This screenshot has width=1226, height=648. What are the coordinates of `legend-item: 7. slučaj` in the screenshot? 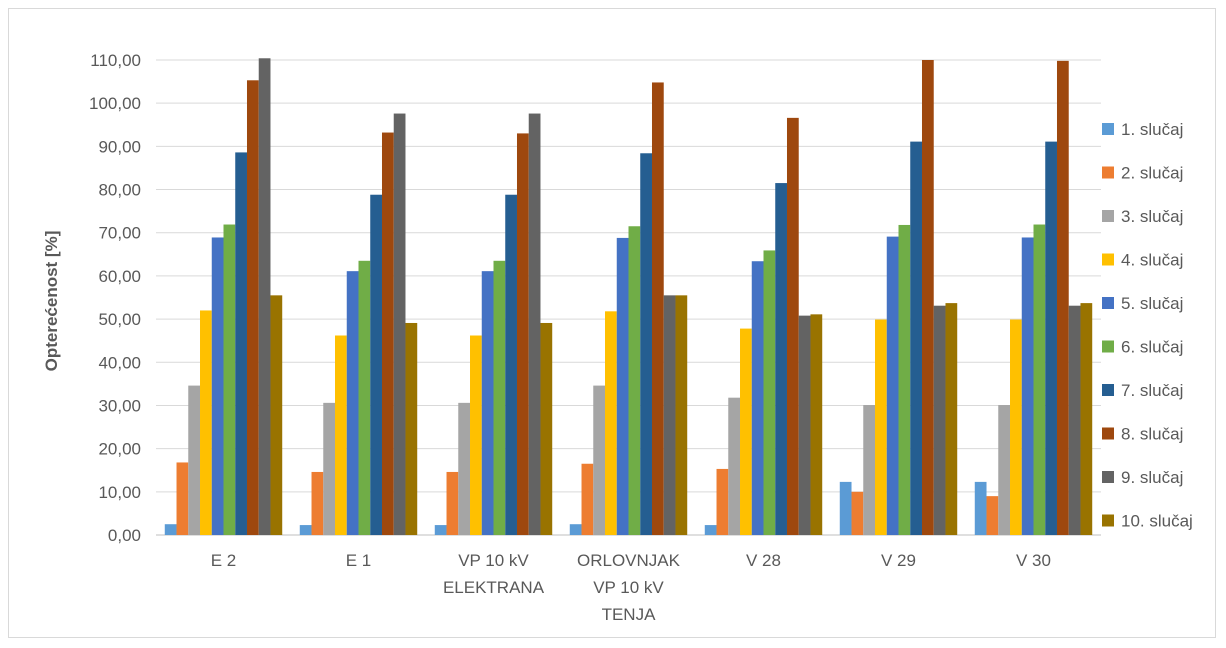 It's located at (1142, 390).